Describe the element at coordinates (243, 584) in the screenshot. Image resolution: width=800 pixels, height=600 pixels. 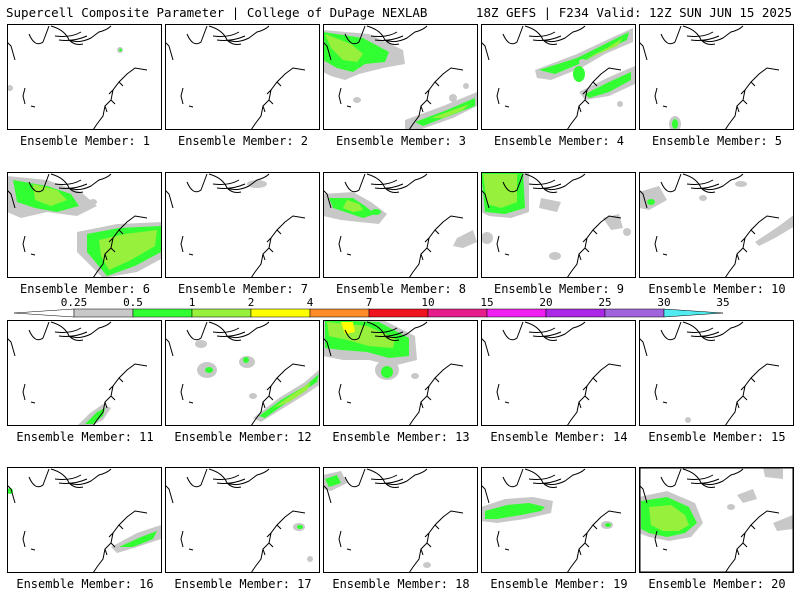
I see `member-label-17: Ensemble Member: 17` at that location.